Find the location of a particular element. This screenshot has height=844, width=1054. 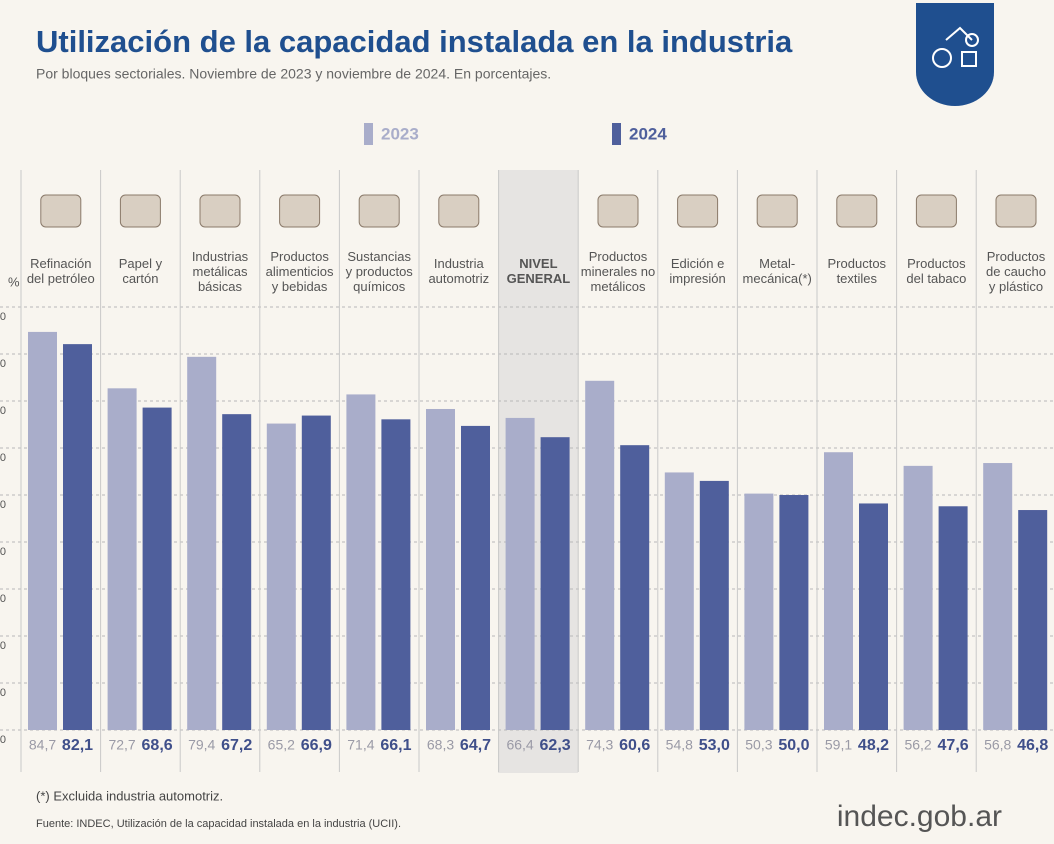

y-tick-label: 0 is located at coordinates (3, 740).